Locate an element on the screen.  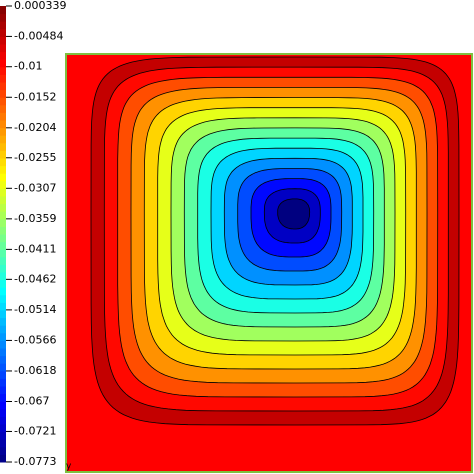
colorbar-tick-label: -0.0566 is located at coordinates (35, 339).